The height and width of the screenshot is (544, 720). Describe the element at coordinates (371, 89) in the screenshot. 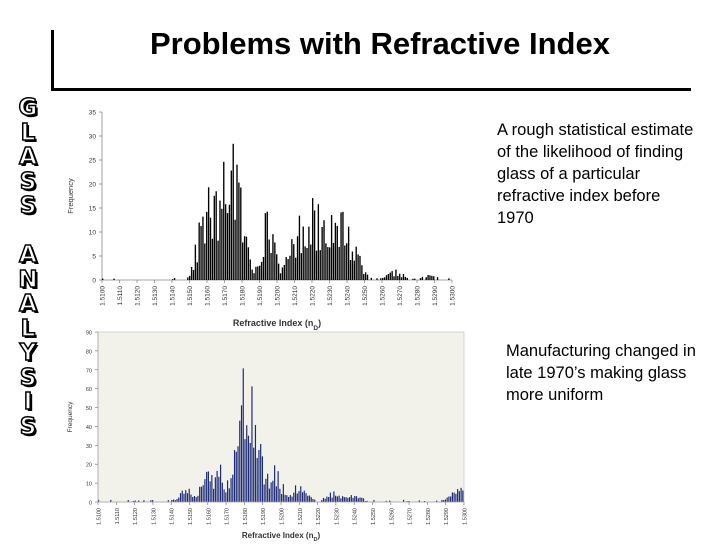

I see `title-horizontal-rule` at that location.